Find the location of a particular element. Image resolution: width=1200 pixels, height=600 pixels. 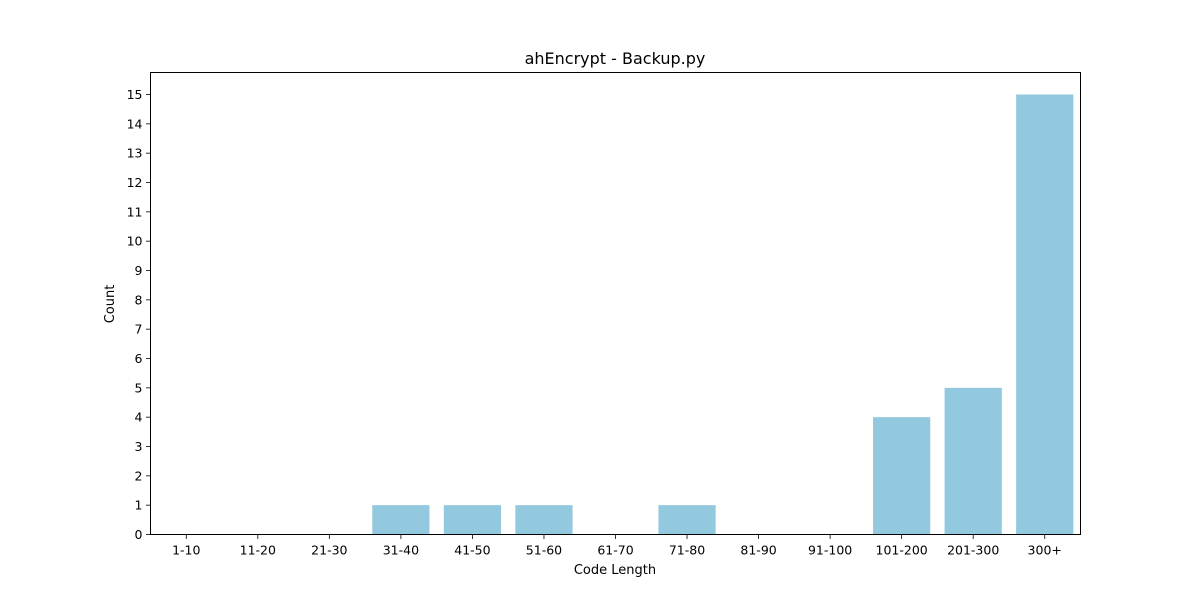

x-tick-label: 300+ is located at coordinates (1045, 550).